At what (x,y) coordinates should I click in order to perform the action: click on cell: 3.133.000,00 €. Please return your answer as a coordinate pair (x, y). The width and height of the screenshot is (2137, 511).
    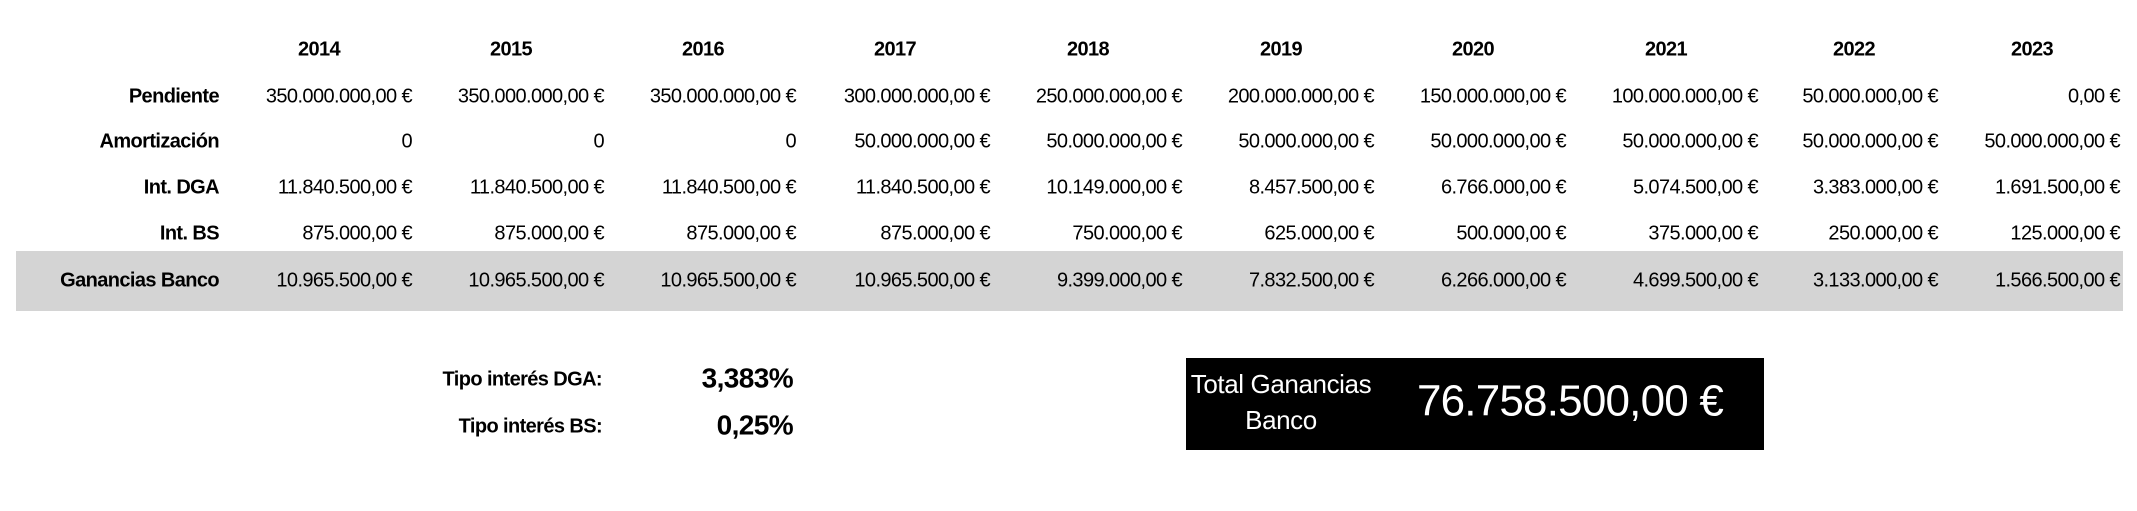
    Looking at the image, I should click on (1876, 280).